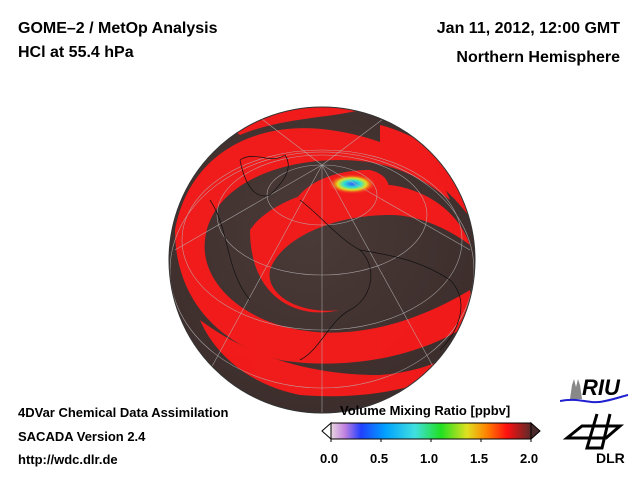  I want to click on colorbar-gradient, so click(431, 431).